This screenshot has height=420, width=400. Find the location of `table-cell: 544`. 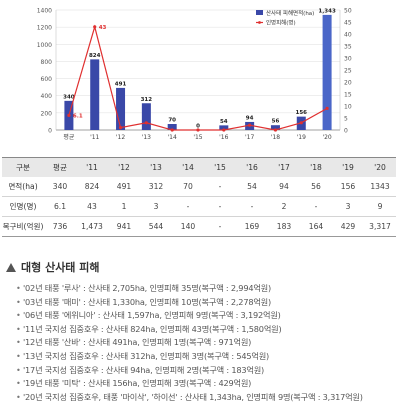

table-cell: 544 is located at coordinates (156, 226).